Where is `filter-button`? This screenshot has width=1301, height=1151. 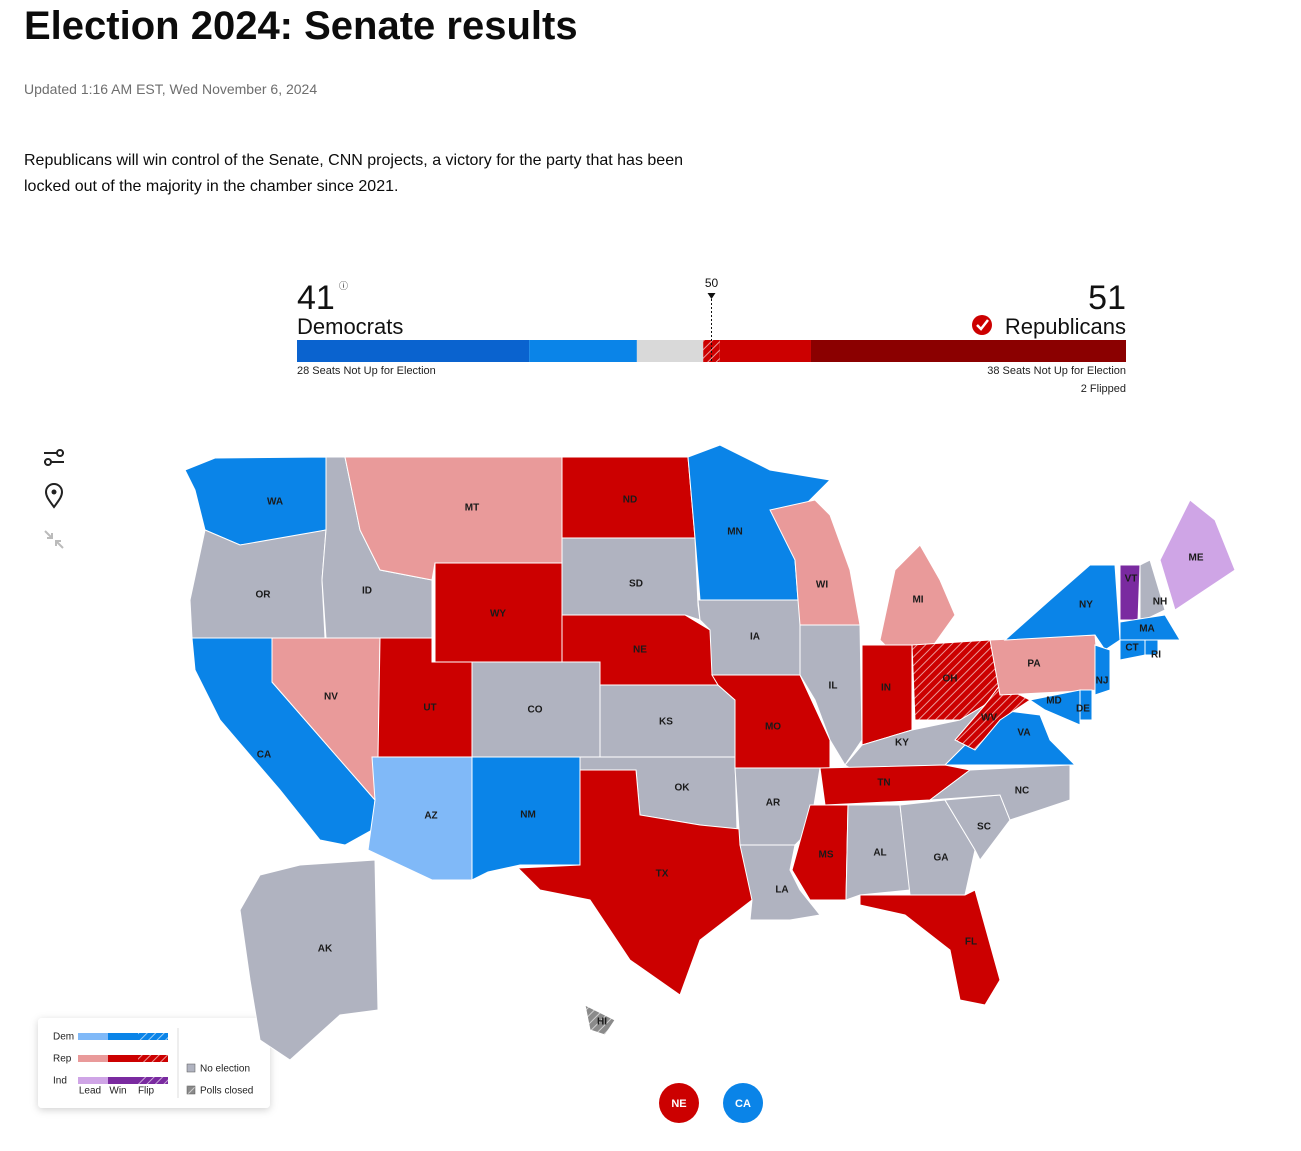
filter-button is located at coordinates (54, 457).